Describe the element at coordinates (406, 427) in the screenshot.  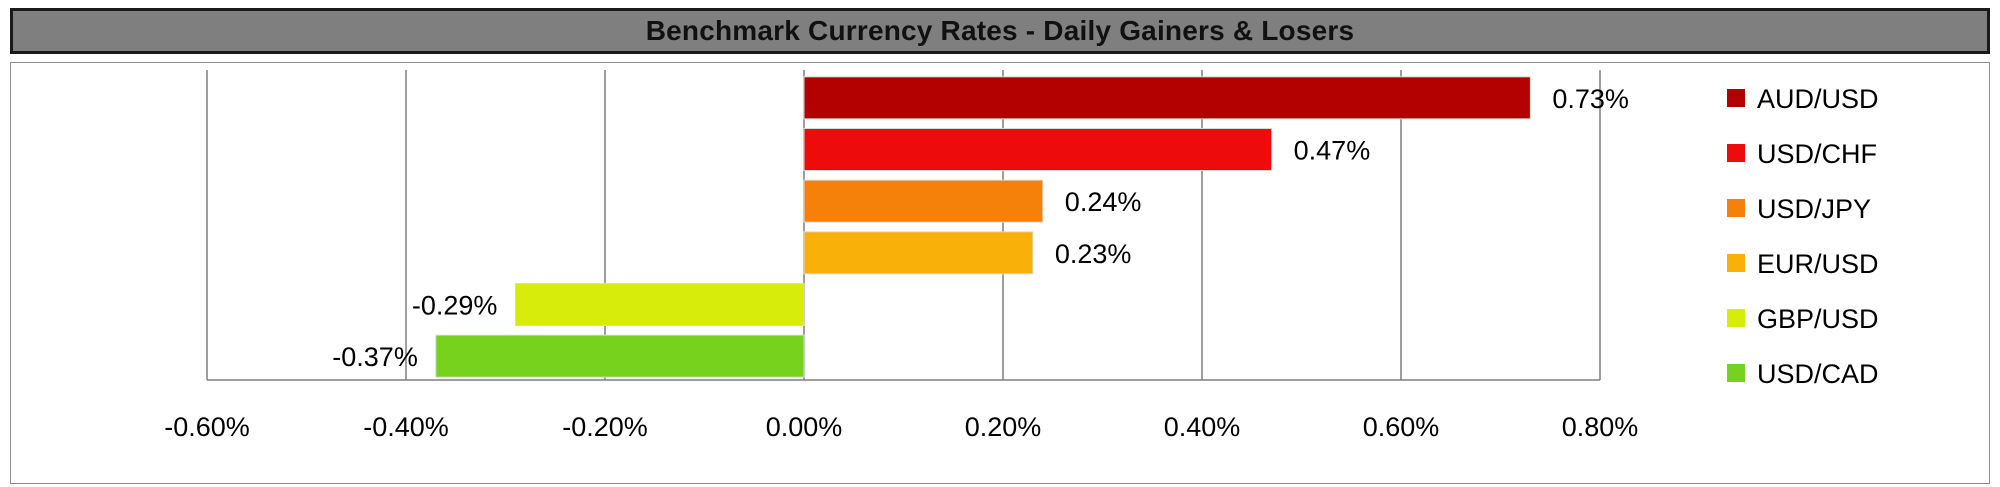
I see `x-tick-label: -0.40%` at that location.